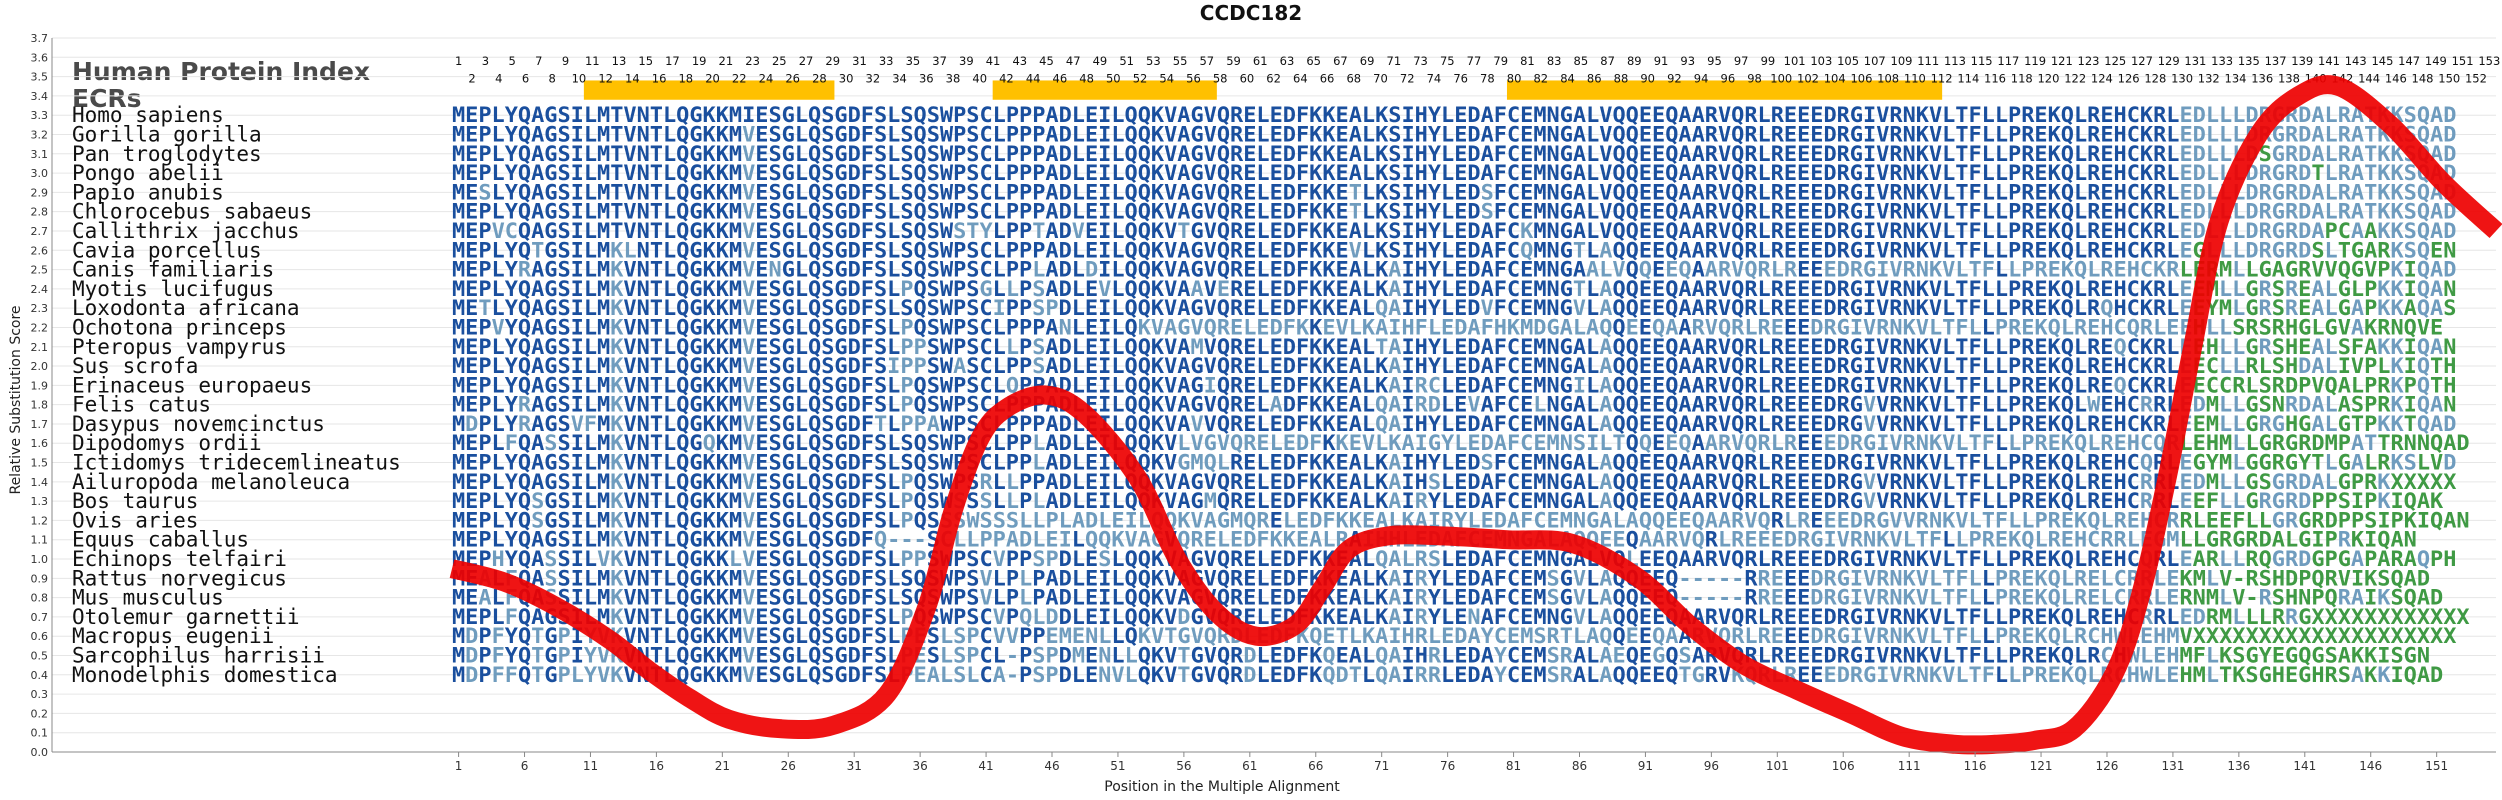 This screenshot has height=800, width=2502. What do you see at coordinates (2258, 482) in the screenshot?
I see `residue-run: GS` at bounding box center [2258, 482].